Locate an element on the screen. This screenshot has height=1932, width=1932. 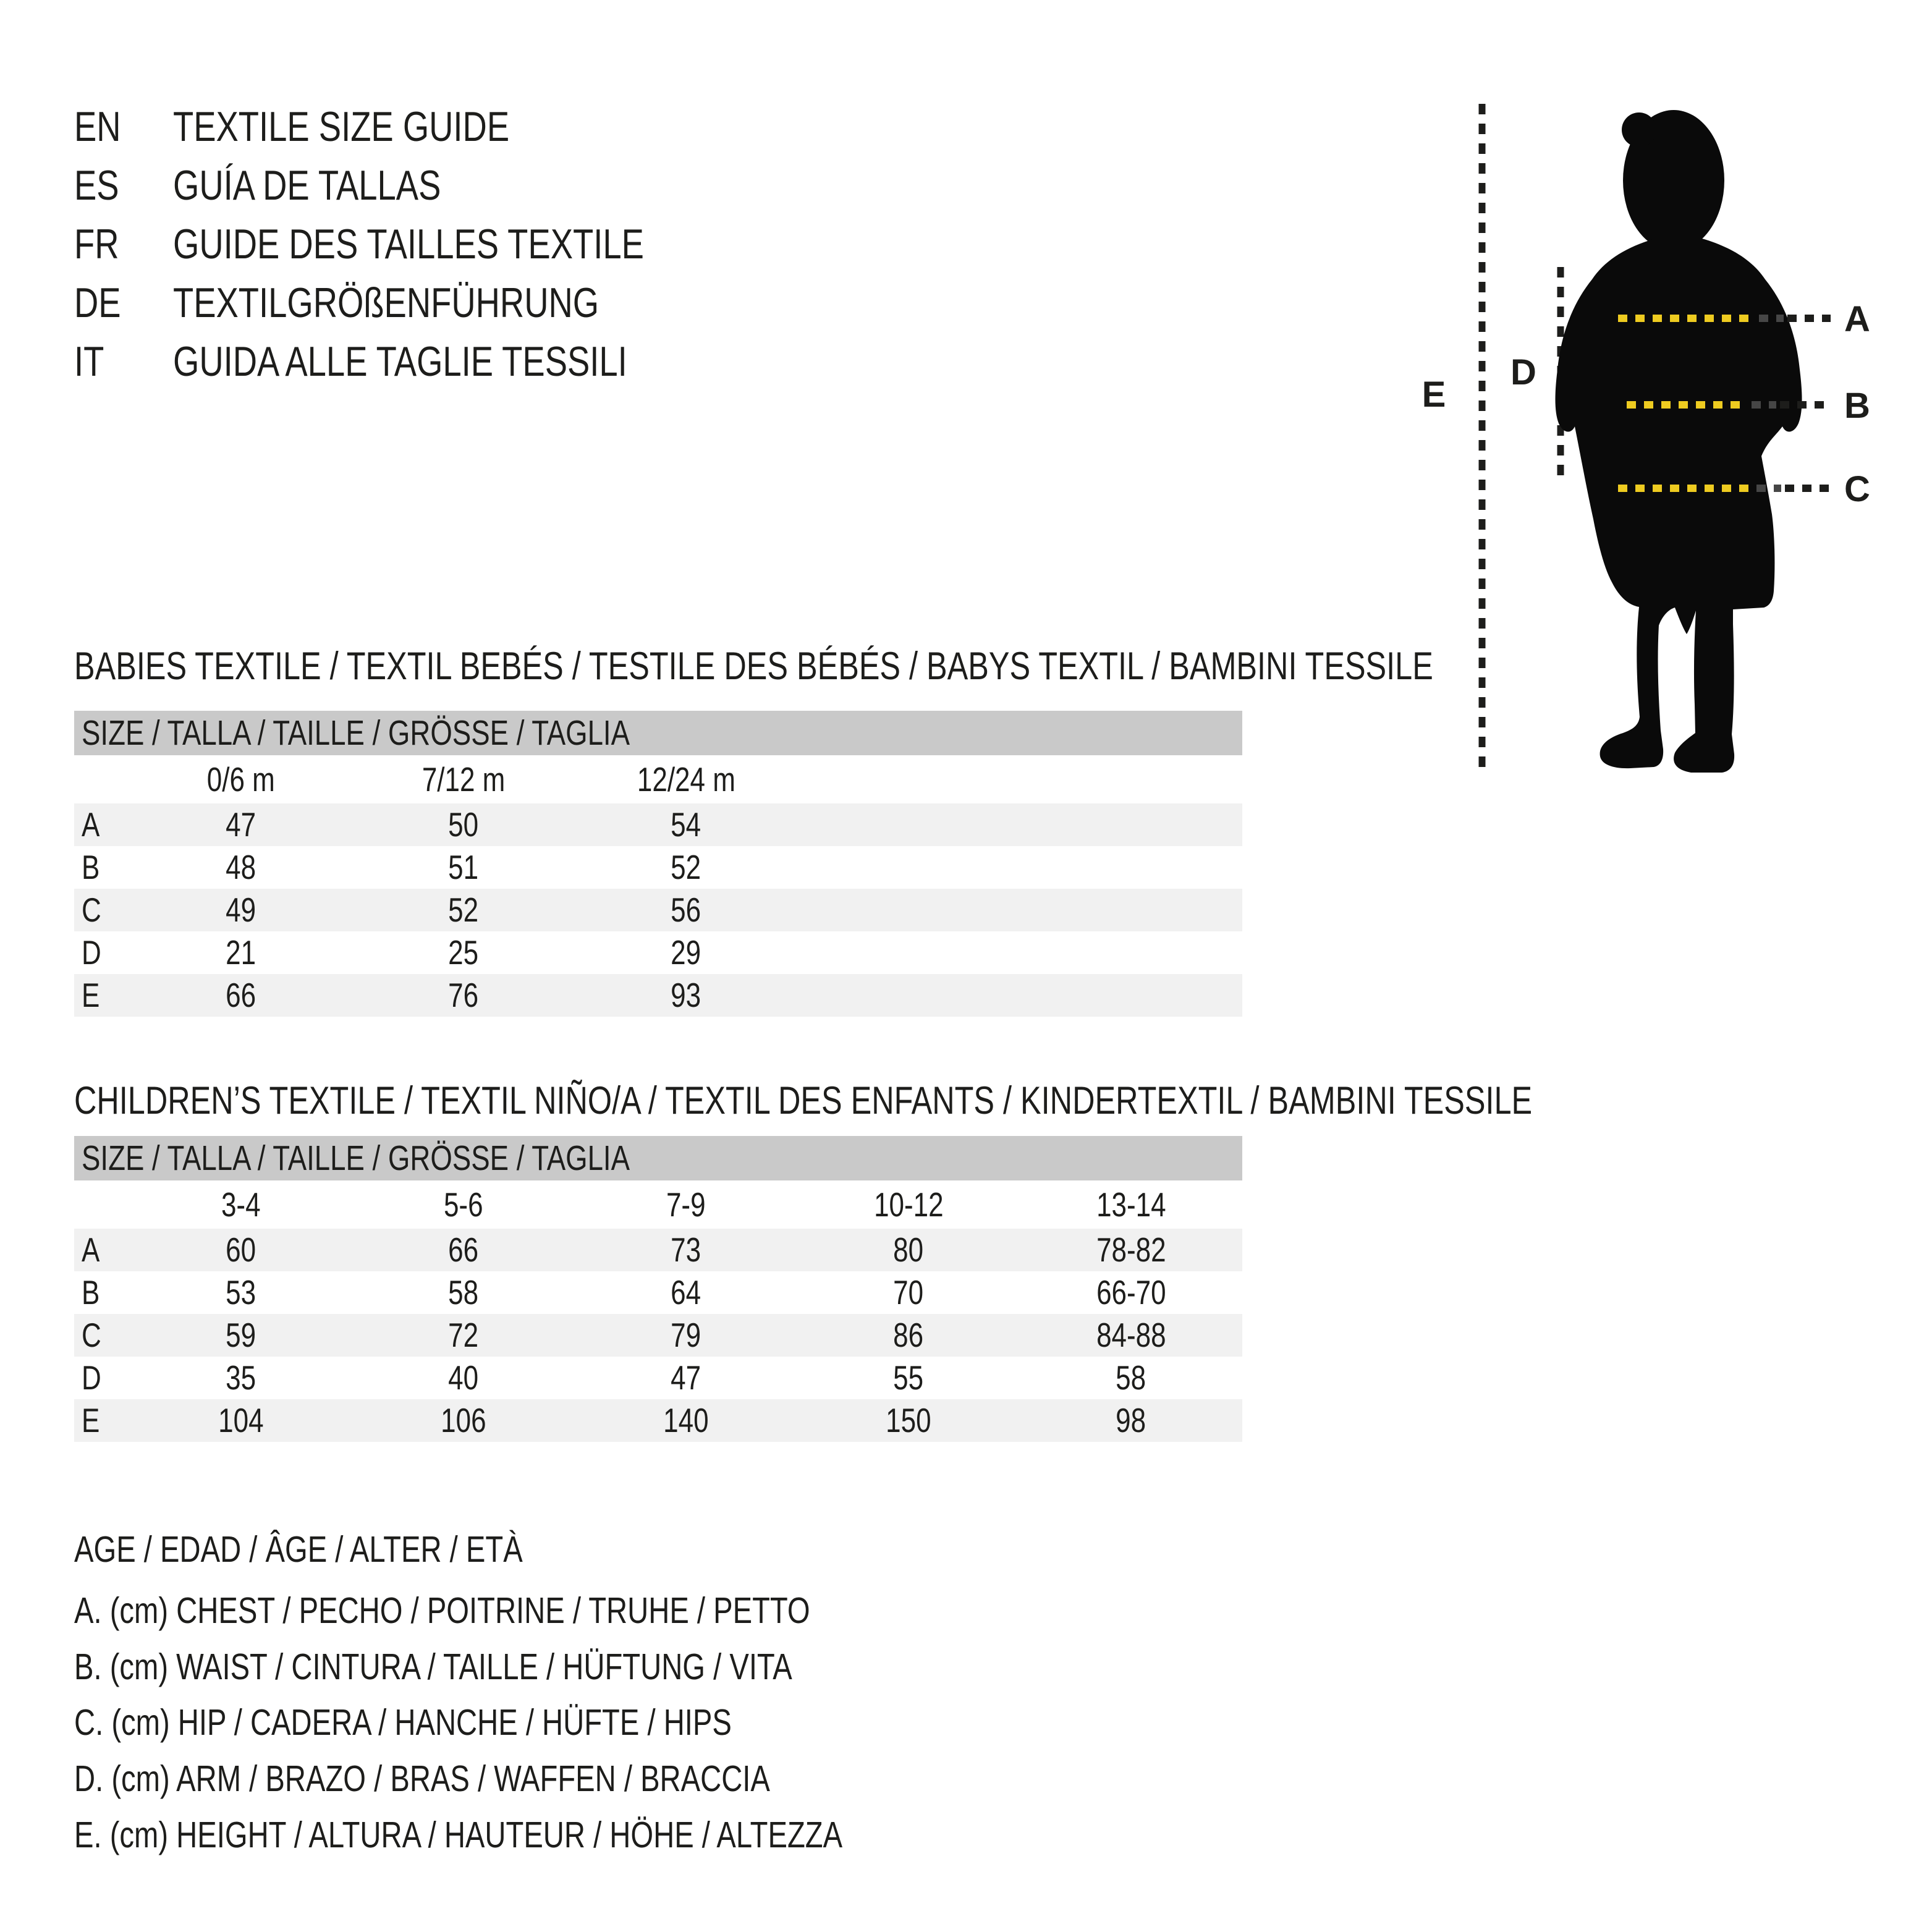
table-cell: 76 is located at coordinates (463, 995).